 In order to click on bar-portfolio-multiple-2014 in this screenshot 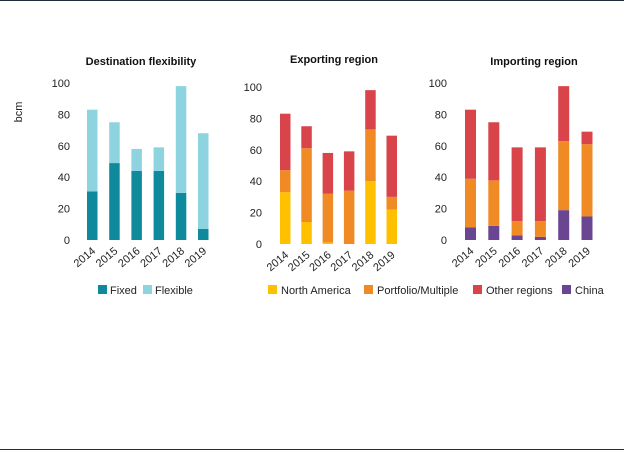, I will do `click(470, 203)`.